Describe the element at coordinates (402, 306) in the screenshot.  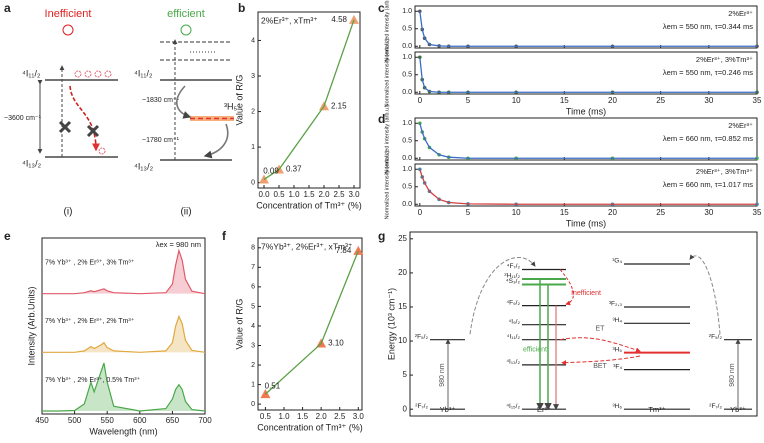
I see `y-tick-label: 15` at that location.